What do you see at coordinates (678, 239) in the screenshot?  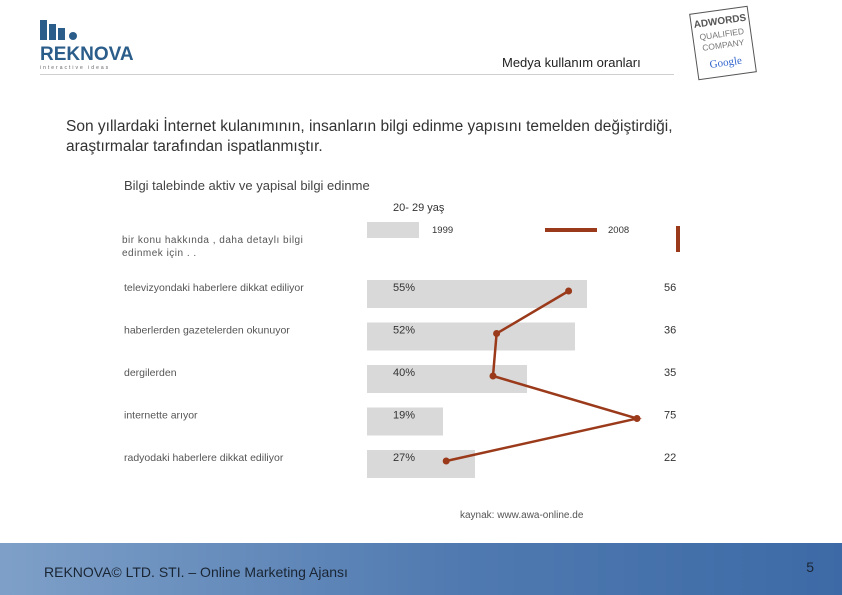 I see `legend-marker-2008` at bounding box center [678, 239].